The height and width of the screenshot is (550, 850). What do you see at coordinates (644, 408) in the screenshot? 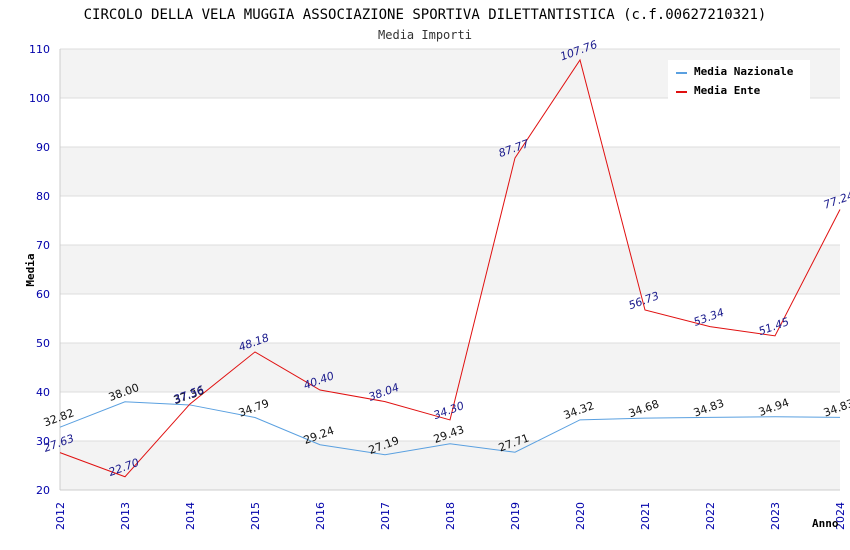
I see `data-label-nazionale: 34.68` at bounding box center [644, 408].